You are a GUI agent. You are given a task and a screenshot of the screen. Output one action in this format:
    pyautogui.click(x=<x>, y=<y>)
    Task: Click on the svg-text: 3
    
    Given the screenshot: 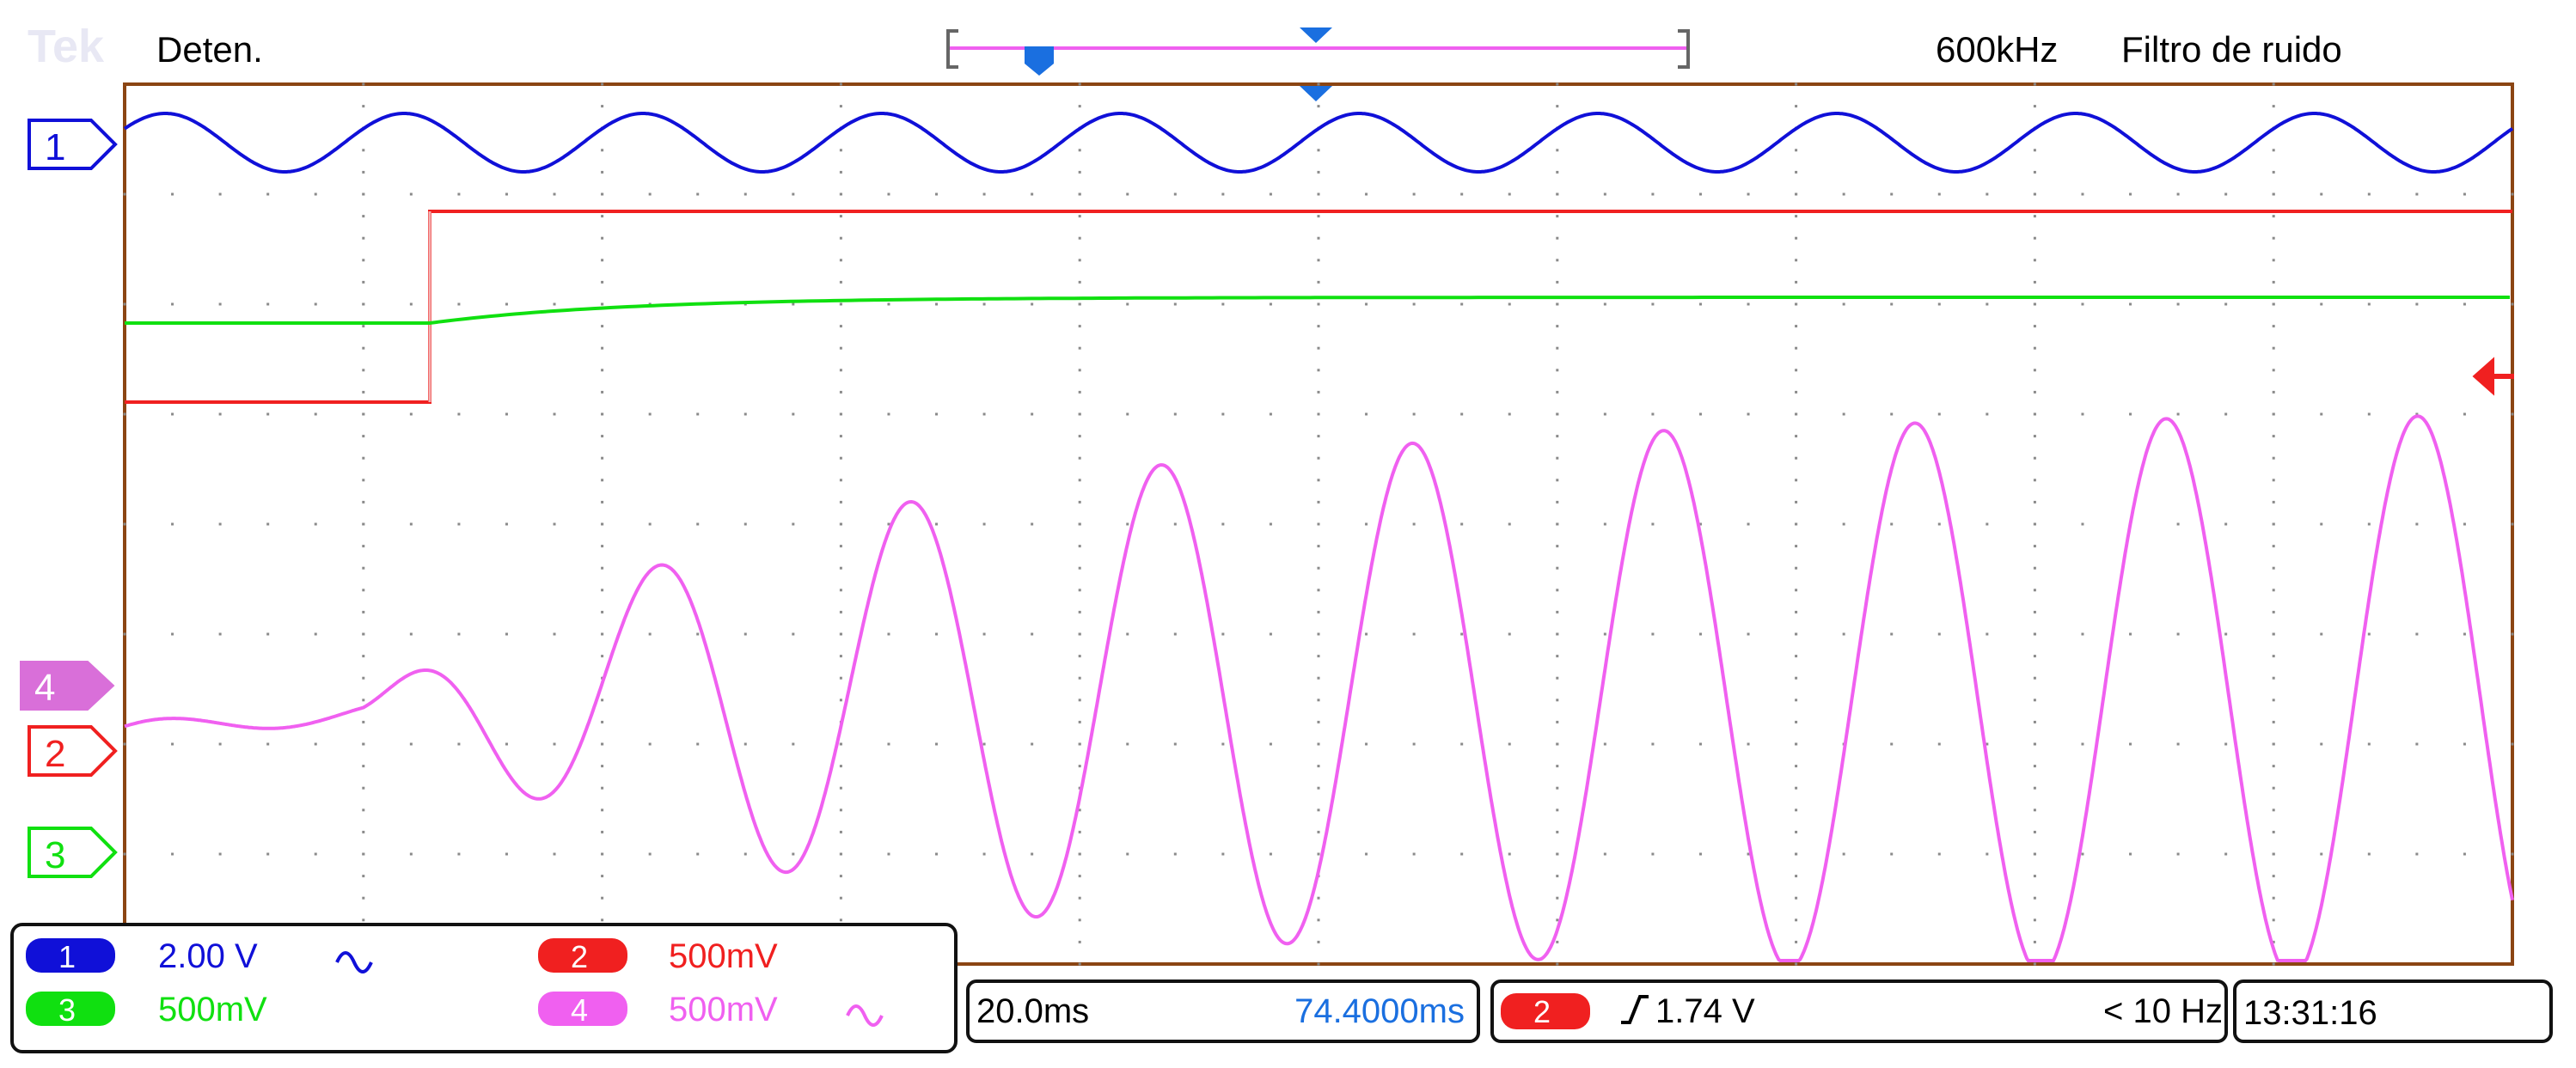 What is the action you would take?
    pyautogui.click(x=55, y=855)
    